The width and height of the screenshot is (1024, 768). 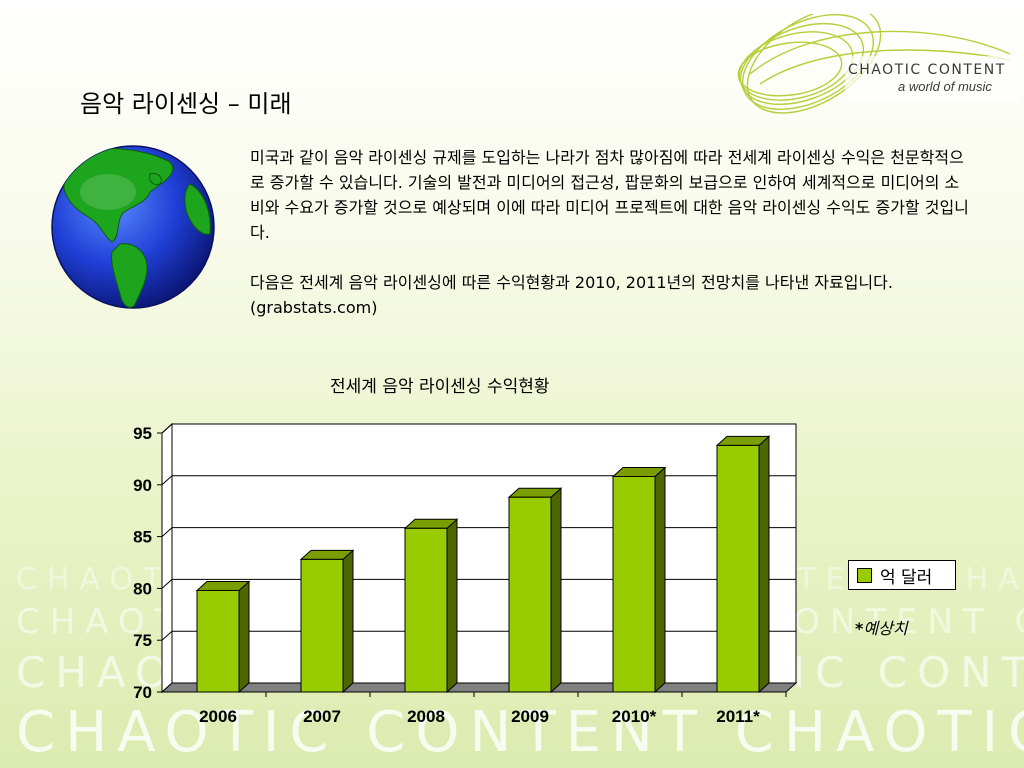 What do you see at coordinates (142, 692) in the screenshot?
I see `y-tick-label: 70` at bounding box center [142, 692].